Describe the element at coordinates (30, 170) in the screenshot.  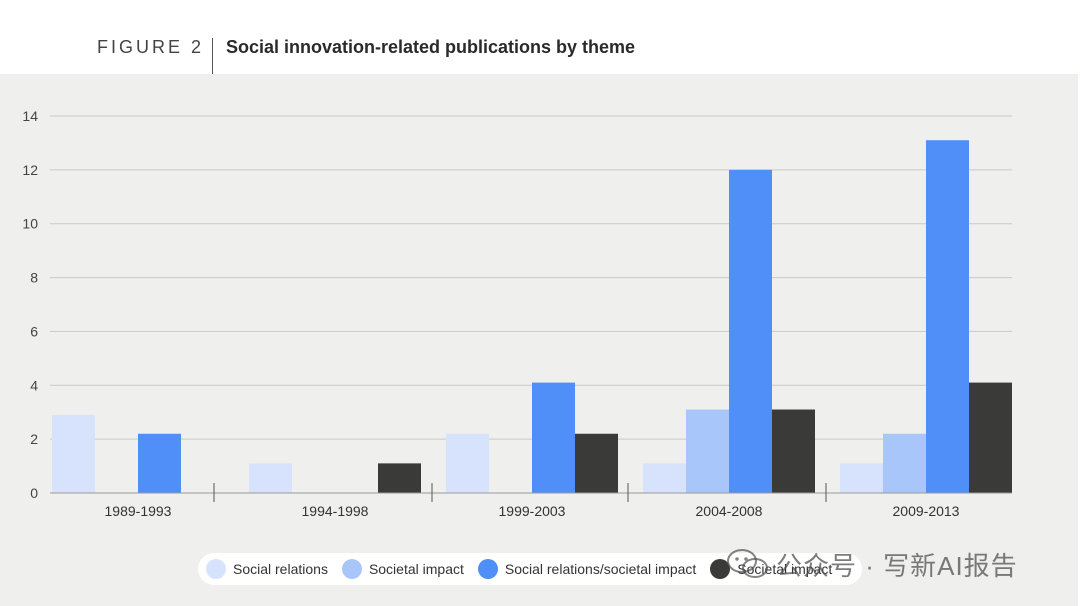
I see `y-tick-label: 12` at that location.